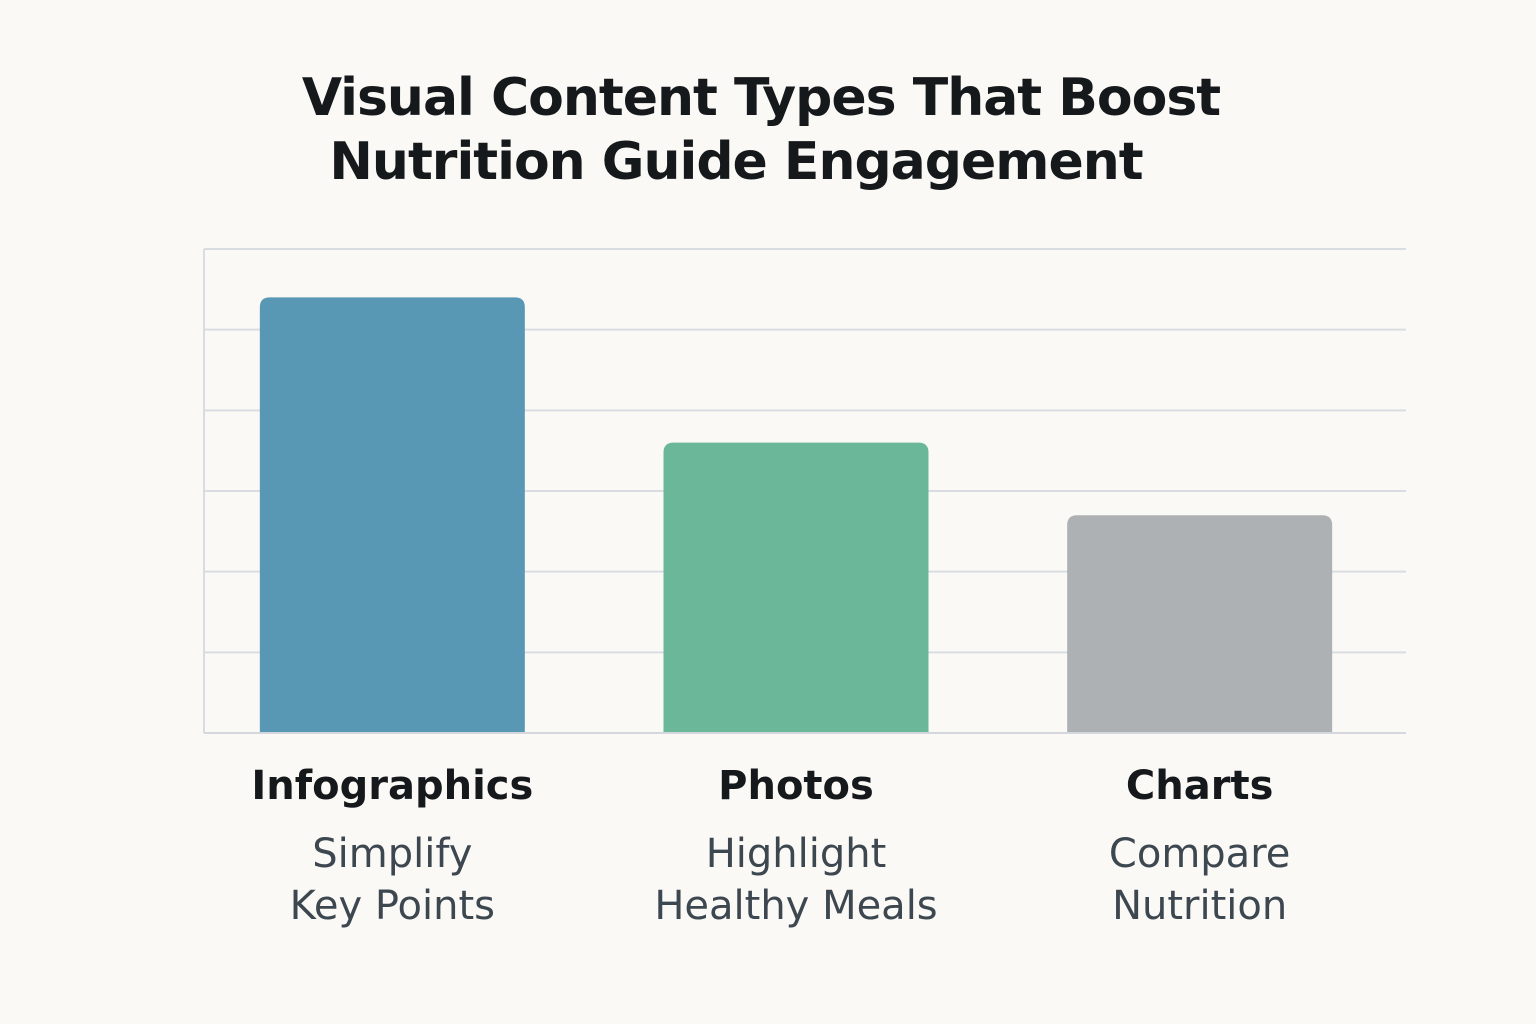 The width and height of the screenshot is (1536, 1024). I want to click on category-description-line: Nutrition, so click(1200, 906).